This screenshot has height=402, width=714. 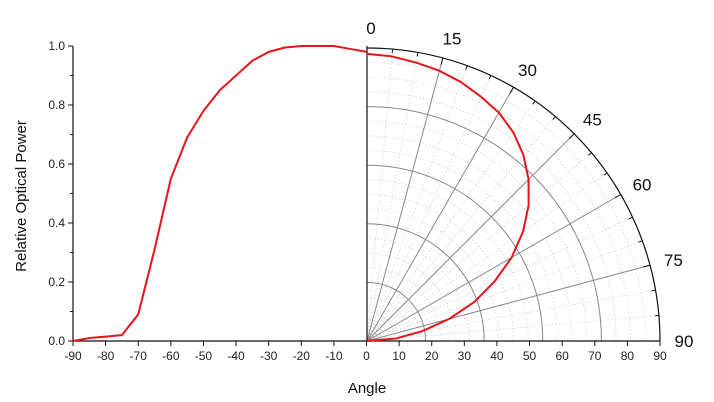 I want to click on x-tick-label: -50, so click(x=204, y=356).